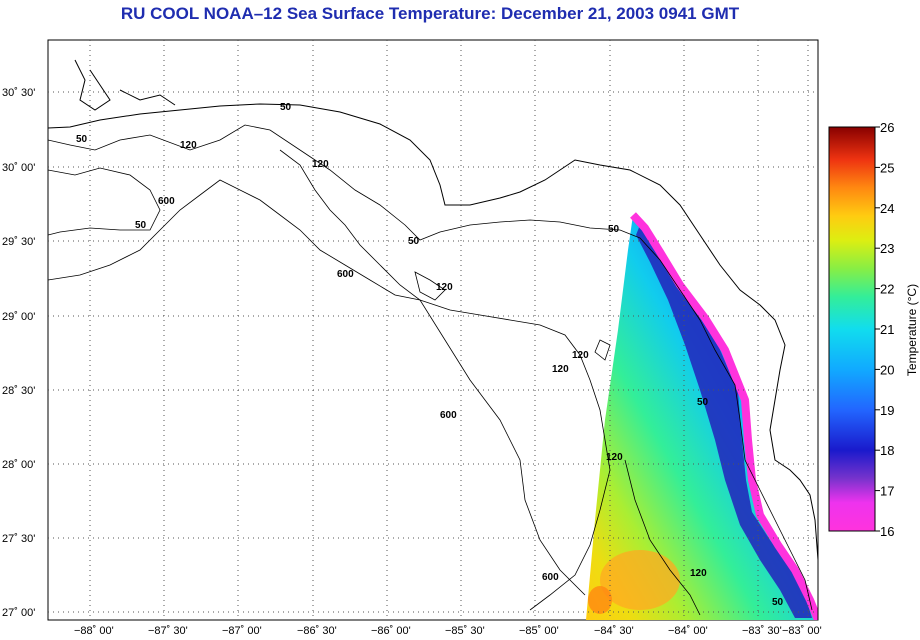  What do you see at coordinates (18, 242) in the screenshot?
I see `latitude-label: 29˚ 30'` at bounding box center [18, 242].